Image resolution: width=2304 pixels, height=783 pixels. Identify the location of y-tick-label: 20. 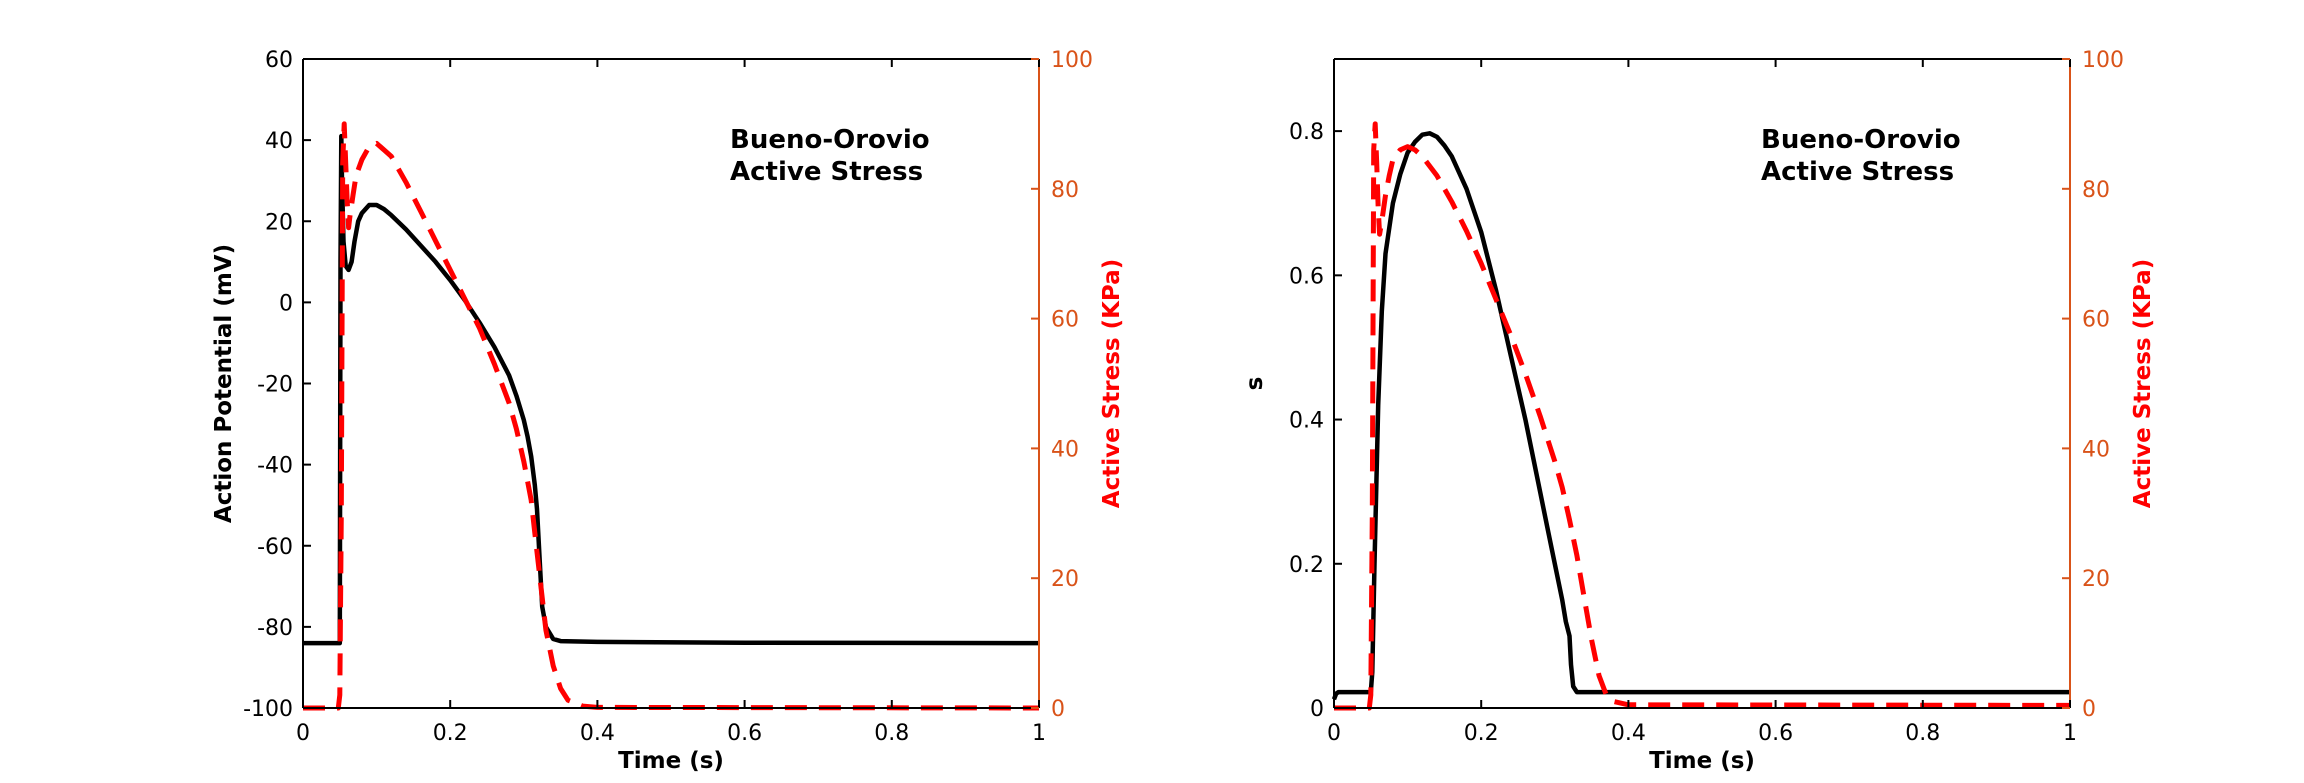
(279, 222).